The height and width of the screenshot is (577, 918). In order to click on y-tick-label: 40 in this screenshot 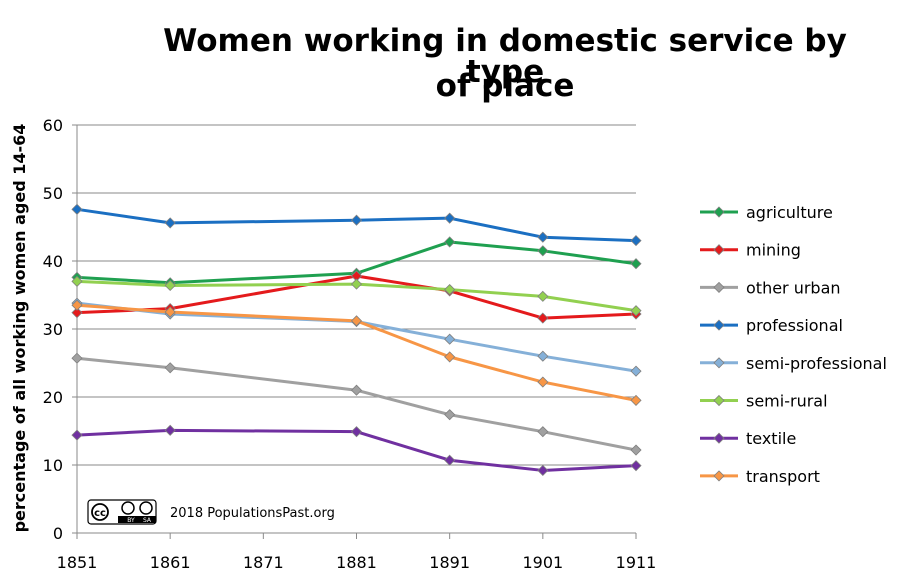, I will do `click(53, 261)`.